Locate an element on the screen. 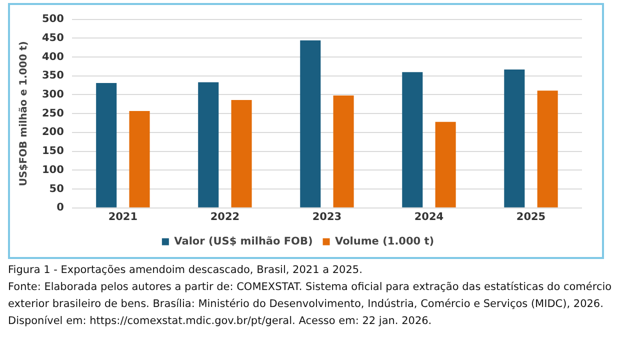 The height and width of the screenshot is (345, 624). y-tick-label: 200 is located at coordinates (53, 132).